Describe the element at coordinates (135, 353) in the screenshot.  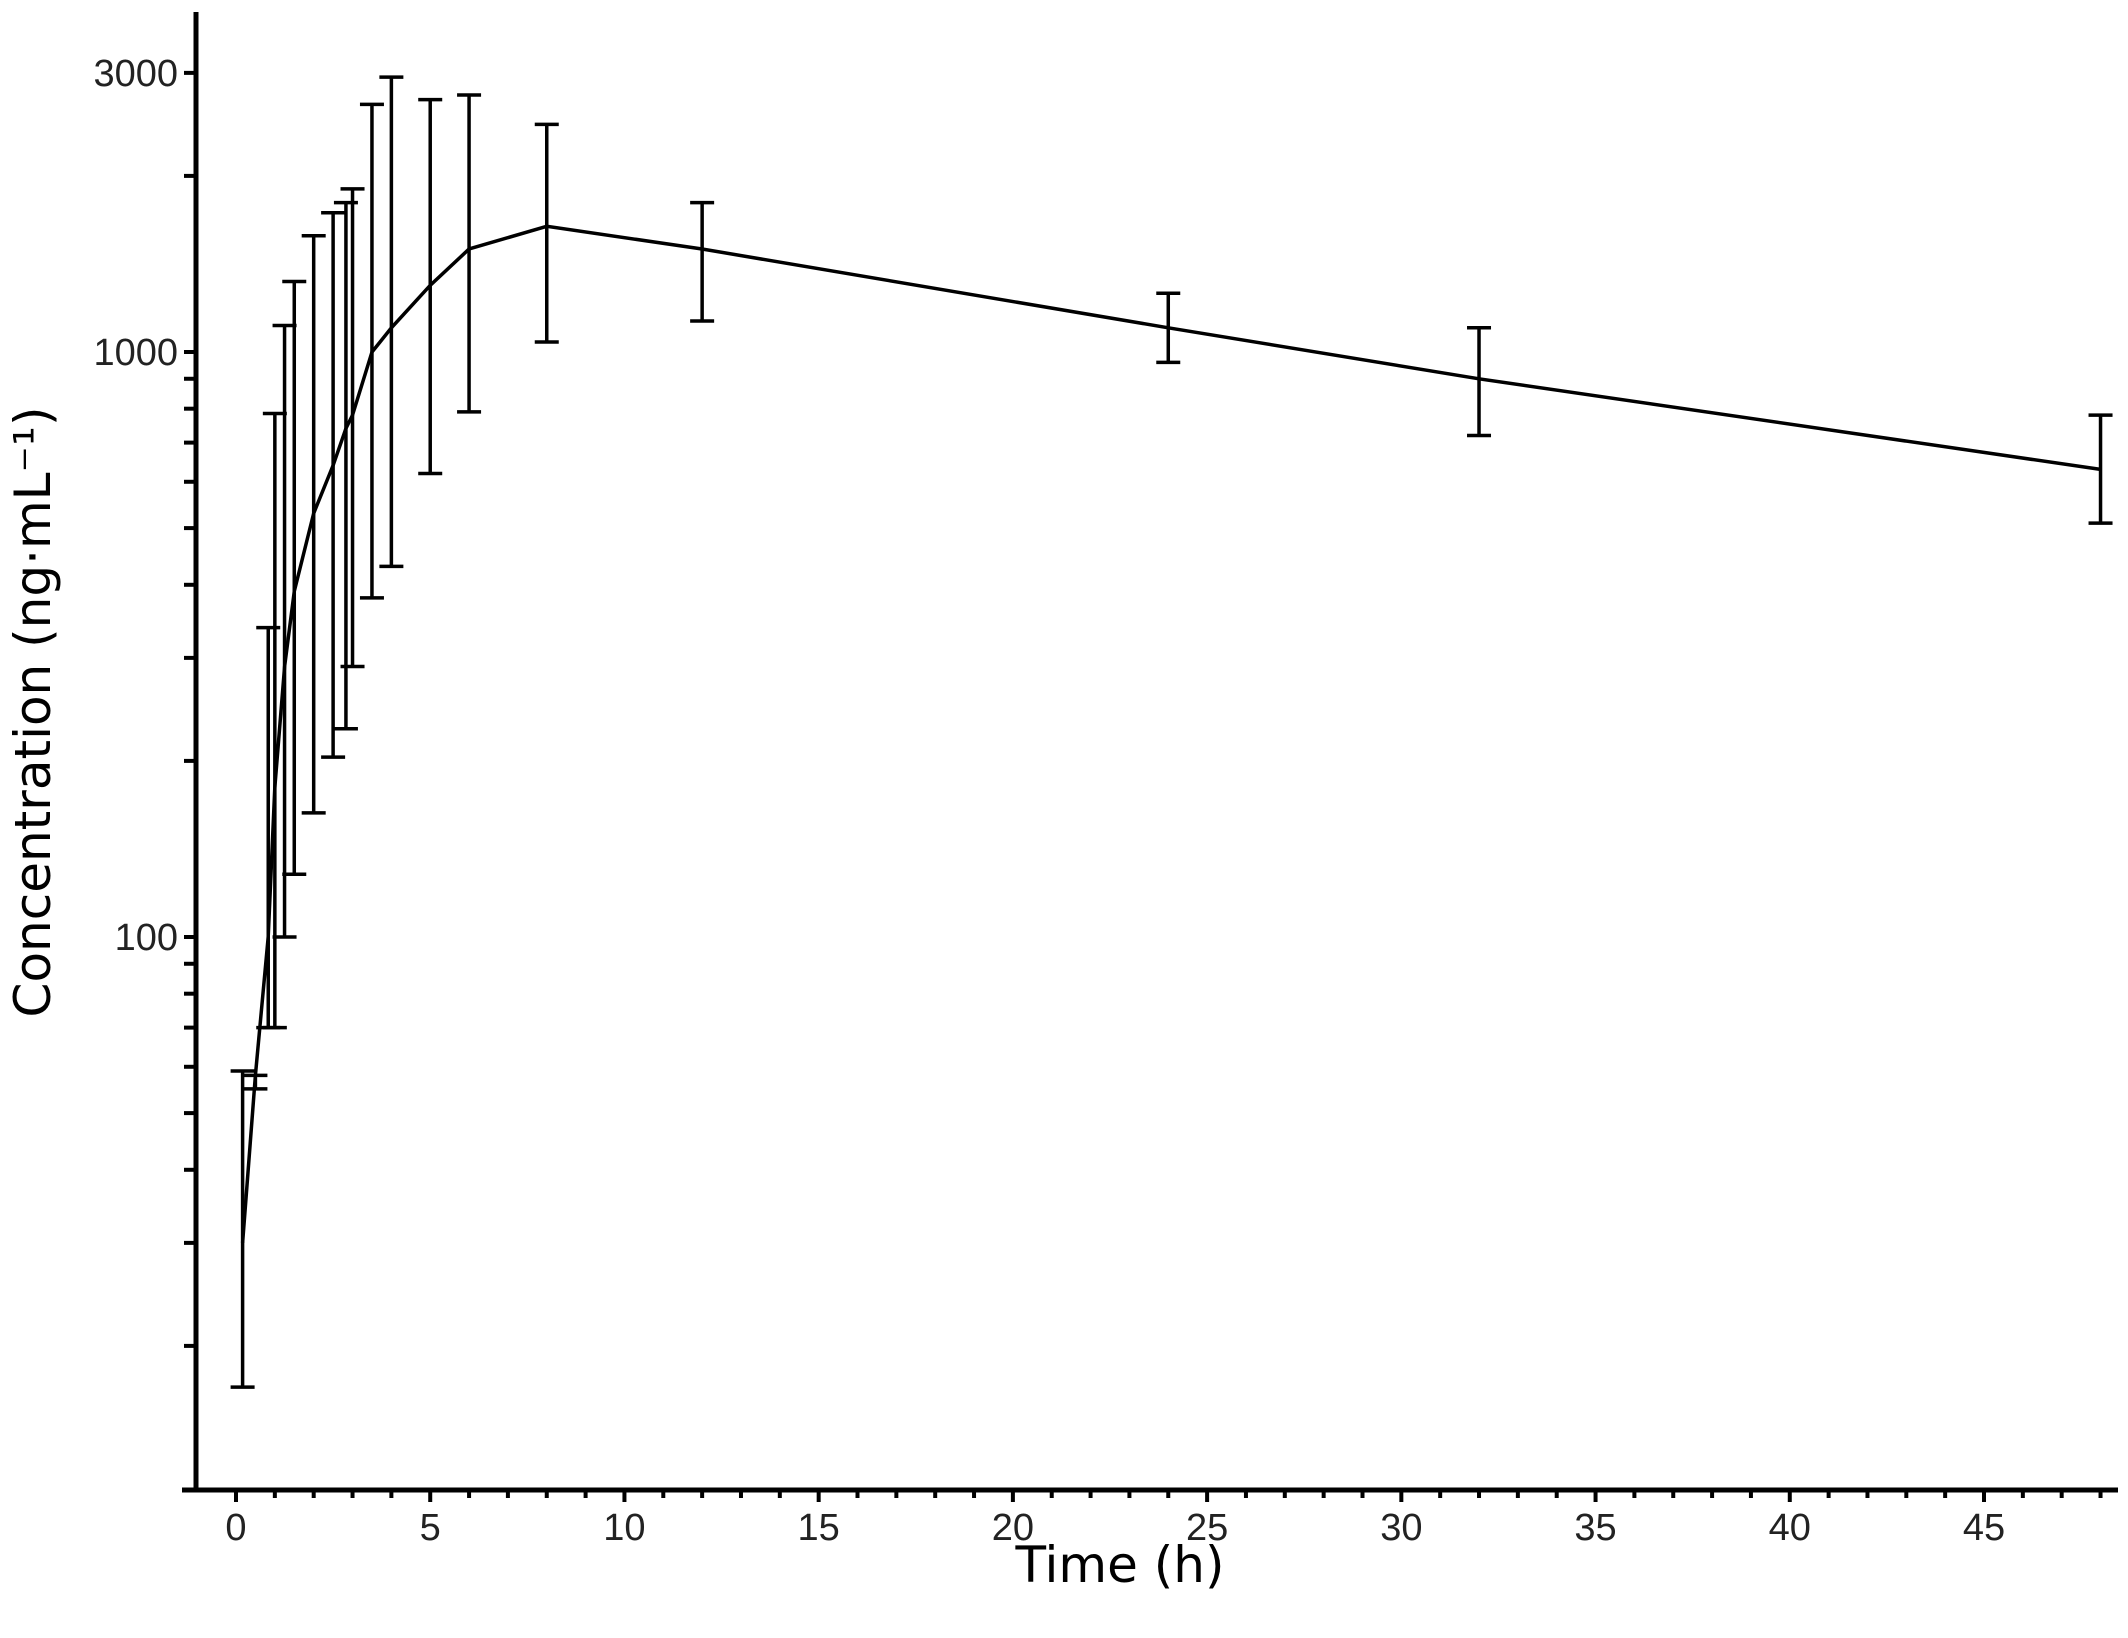
I see `y-tick-label: 1000` at that location.